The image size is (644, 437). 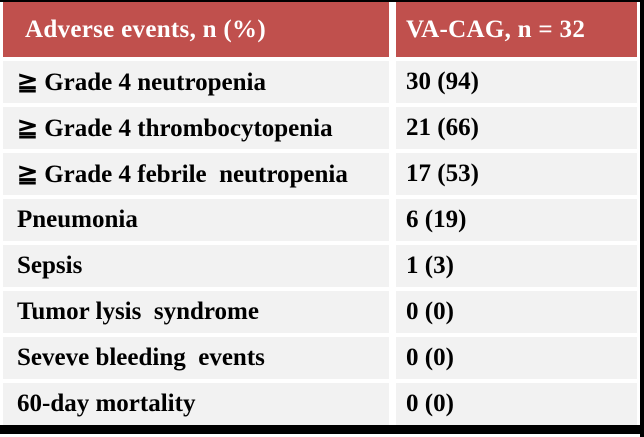 I want to click on table-row-grade4-thrombocytopenia: ≧ Grade 4 thrombocytopenia 21 (66), so click(x=320, y=128).